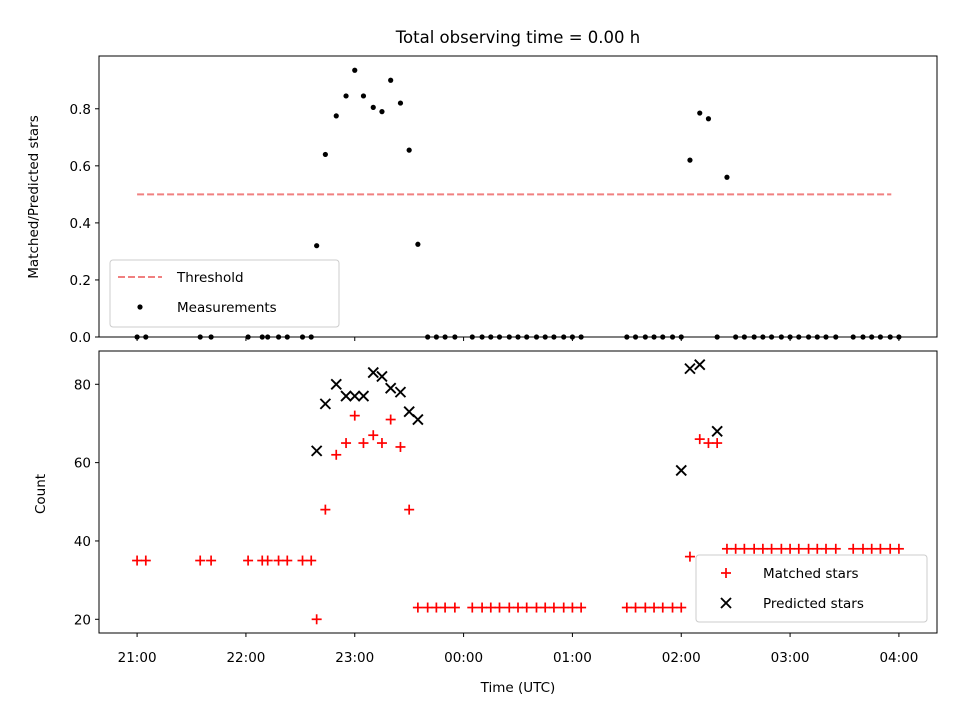  I want to click on top-y-axis-label: Matched/Predicted stars, so click(34, 196).